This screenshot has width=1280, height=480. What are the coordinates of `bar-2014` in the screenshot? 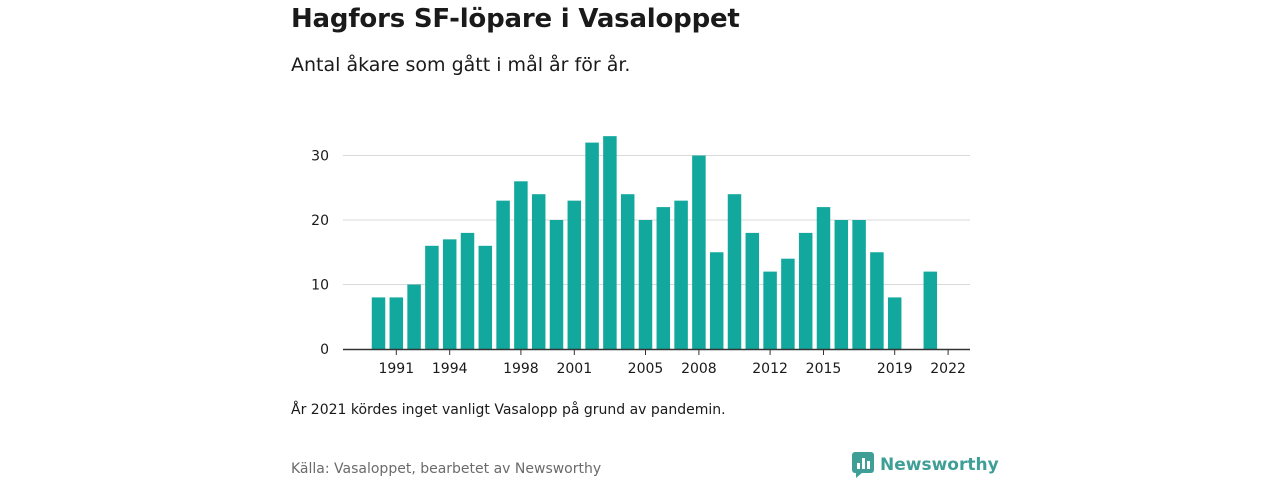 It's located at (805, 290).